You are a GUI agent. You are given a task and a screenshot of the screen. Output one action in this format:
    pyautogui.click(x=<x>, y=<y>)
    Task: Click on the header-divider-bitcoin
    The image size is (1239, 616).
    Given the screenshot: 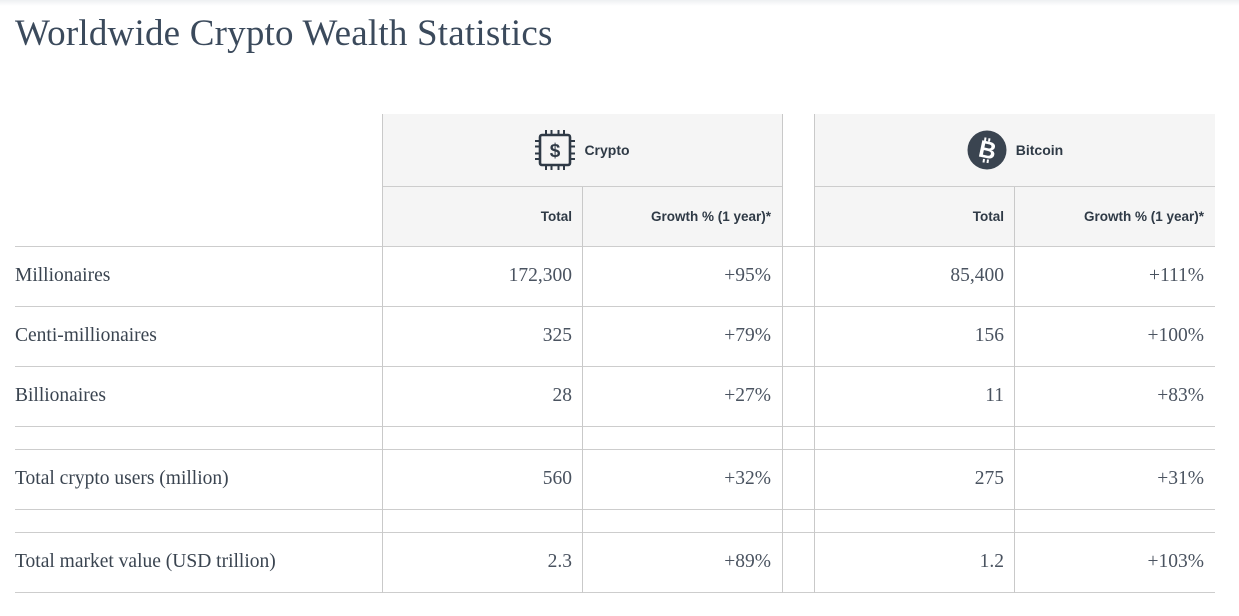 What is the action you would take?
    pyautogui.click(x=1015, y=186)
    